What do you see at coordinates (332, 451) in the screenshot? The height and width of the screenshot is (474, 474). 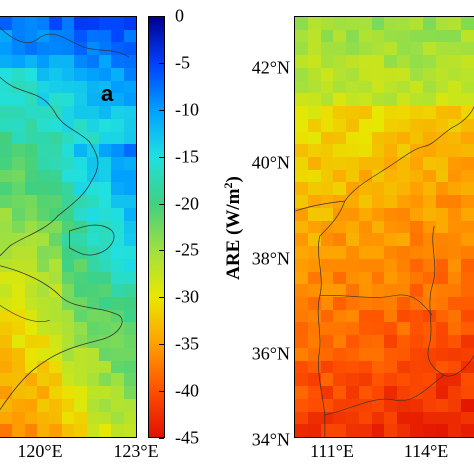 I see `x-tick-label: 111°E` at bounding box center [332, 451].